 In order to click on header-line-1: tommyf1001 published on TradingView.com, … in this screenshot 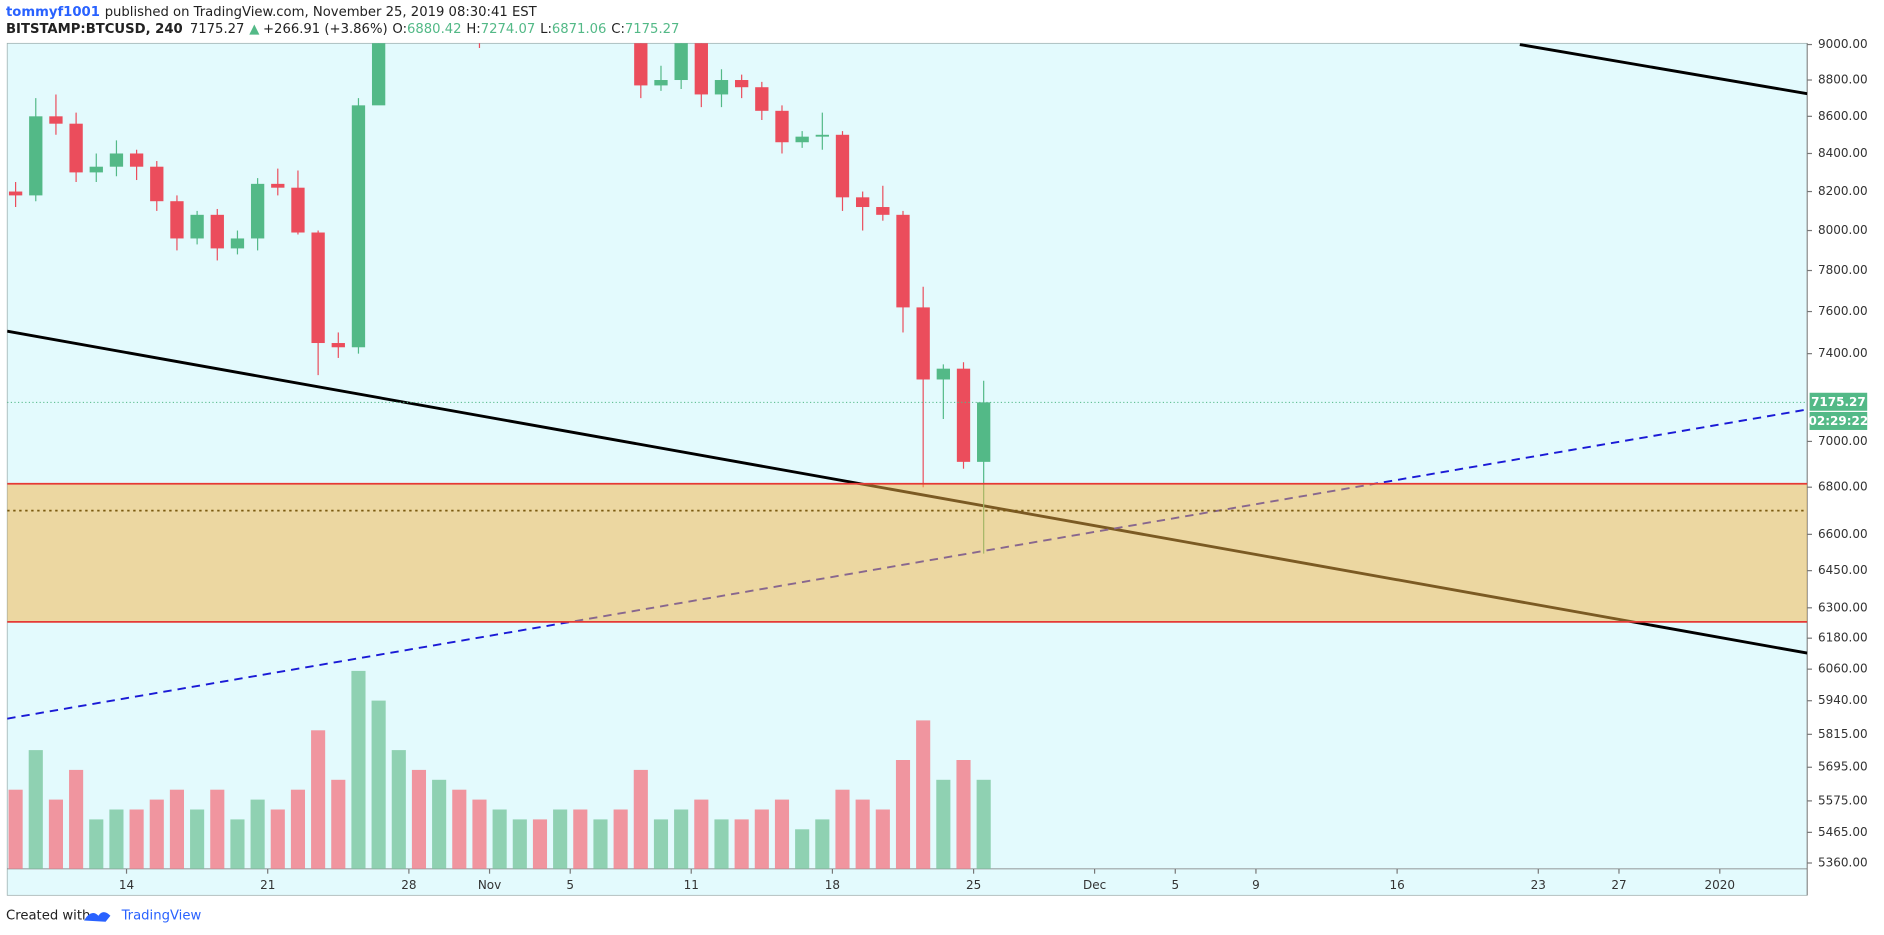, I will do `click(272, 12)`.